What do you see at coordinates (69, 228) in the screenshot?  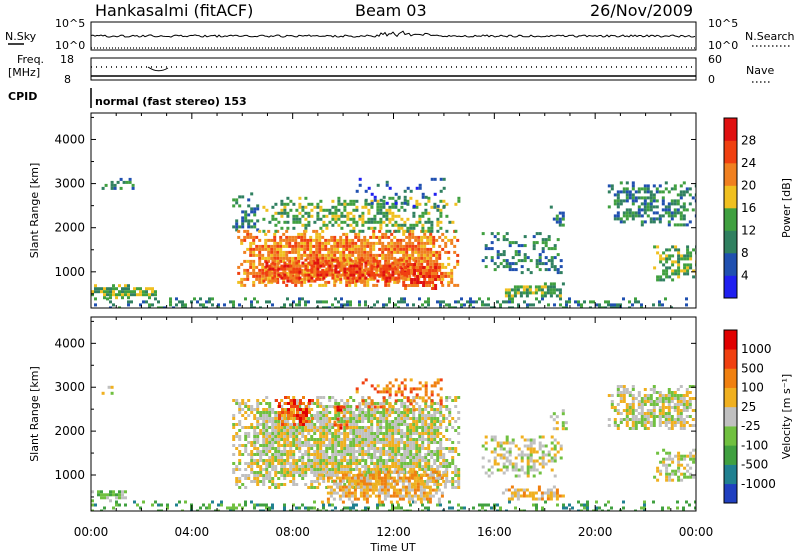 I see `y-tick-label: 2000` at bounding box center [69, 228].